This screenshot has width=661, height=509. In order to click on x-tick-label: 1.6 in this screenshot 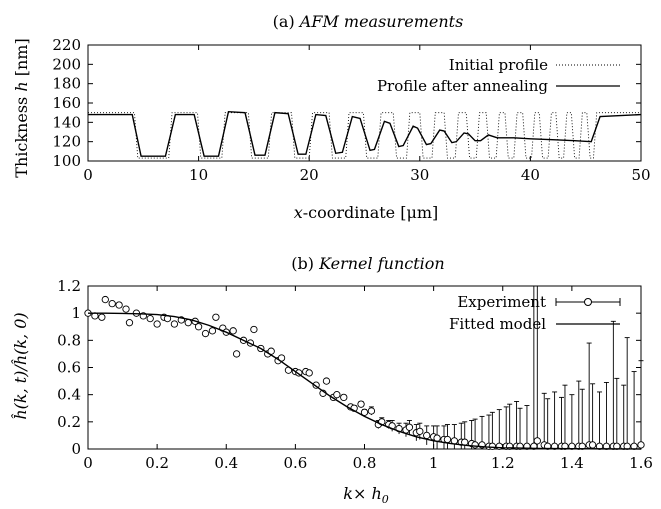, I will do `click(641, 463)`.